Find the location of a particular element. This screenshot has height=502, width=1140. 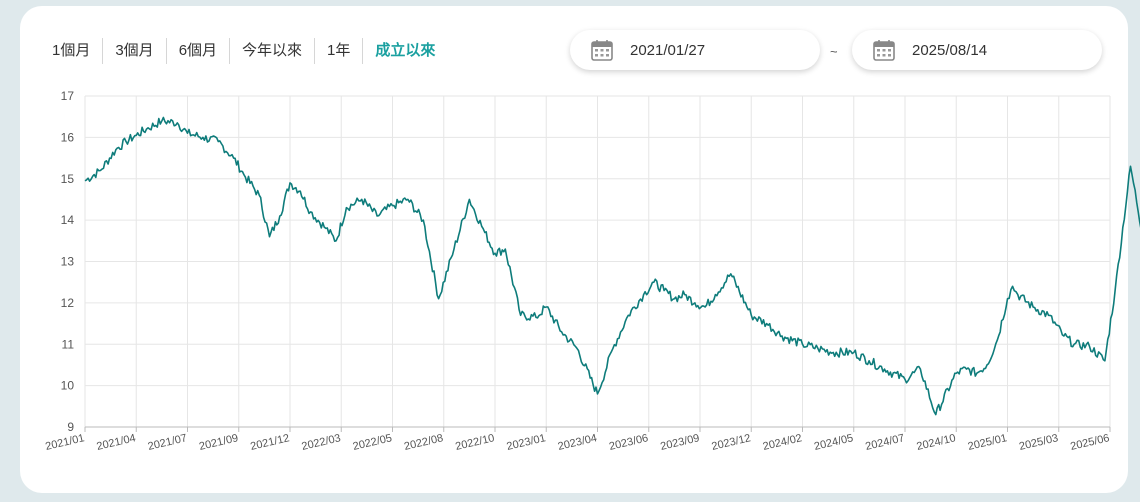

tab-6-months: 6個月 is located at coordinates (197, 51).